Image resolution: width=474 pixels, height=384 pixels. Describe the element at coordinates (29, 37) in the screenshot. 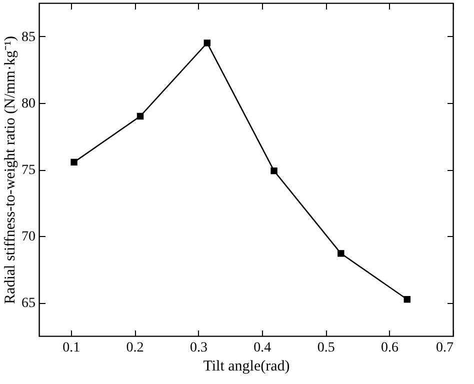

I see `y-tick-label: 85` at that location.